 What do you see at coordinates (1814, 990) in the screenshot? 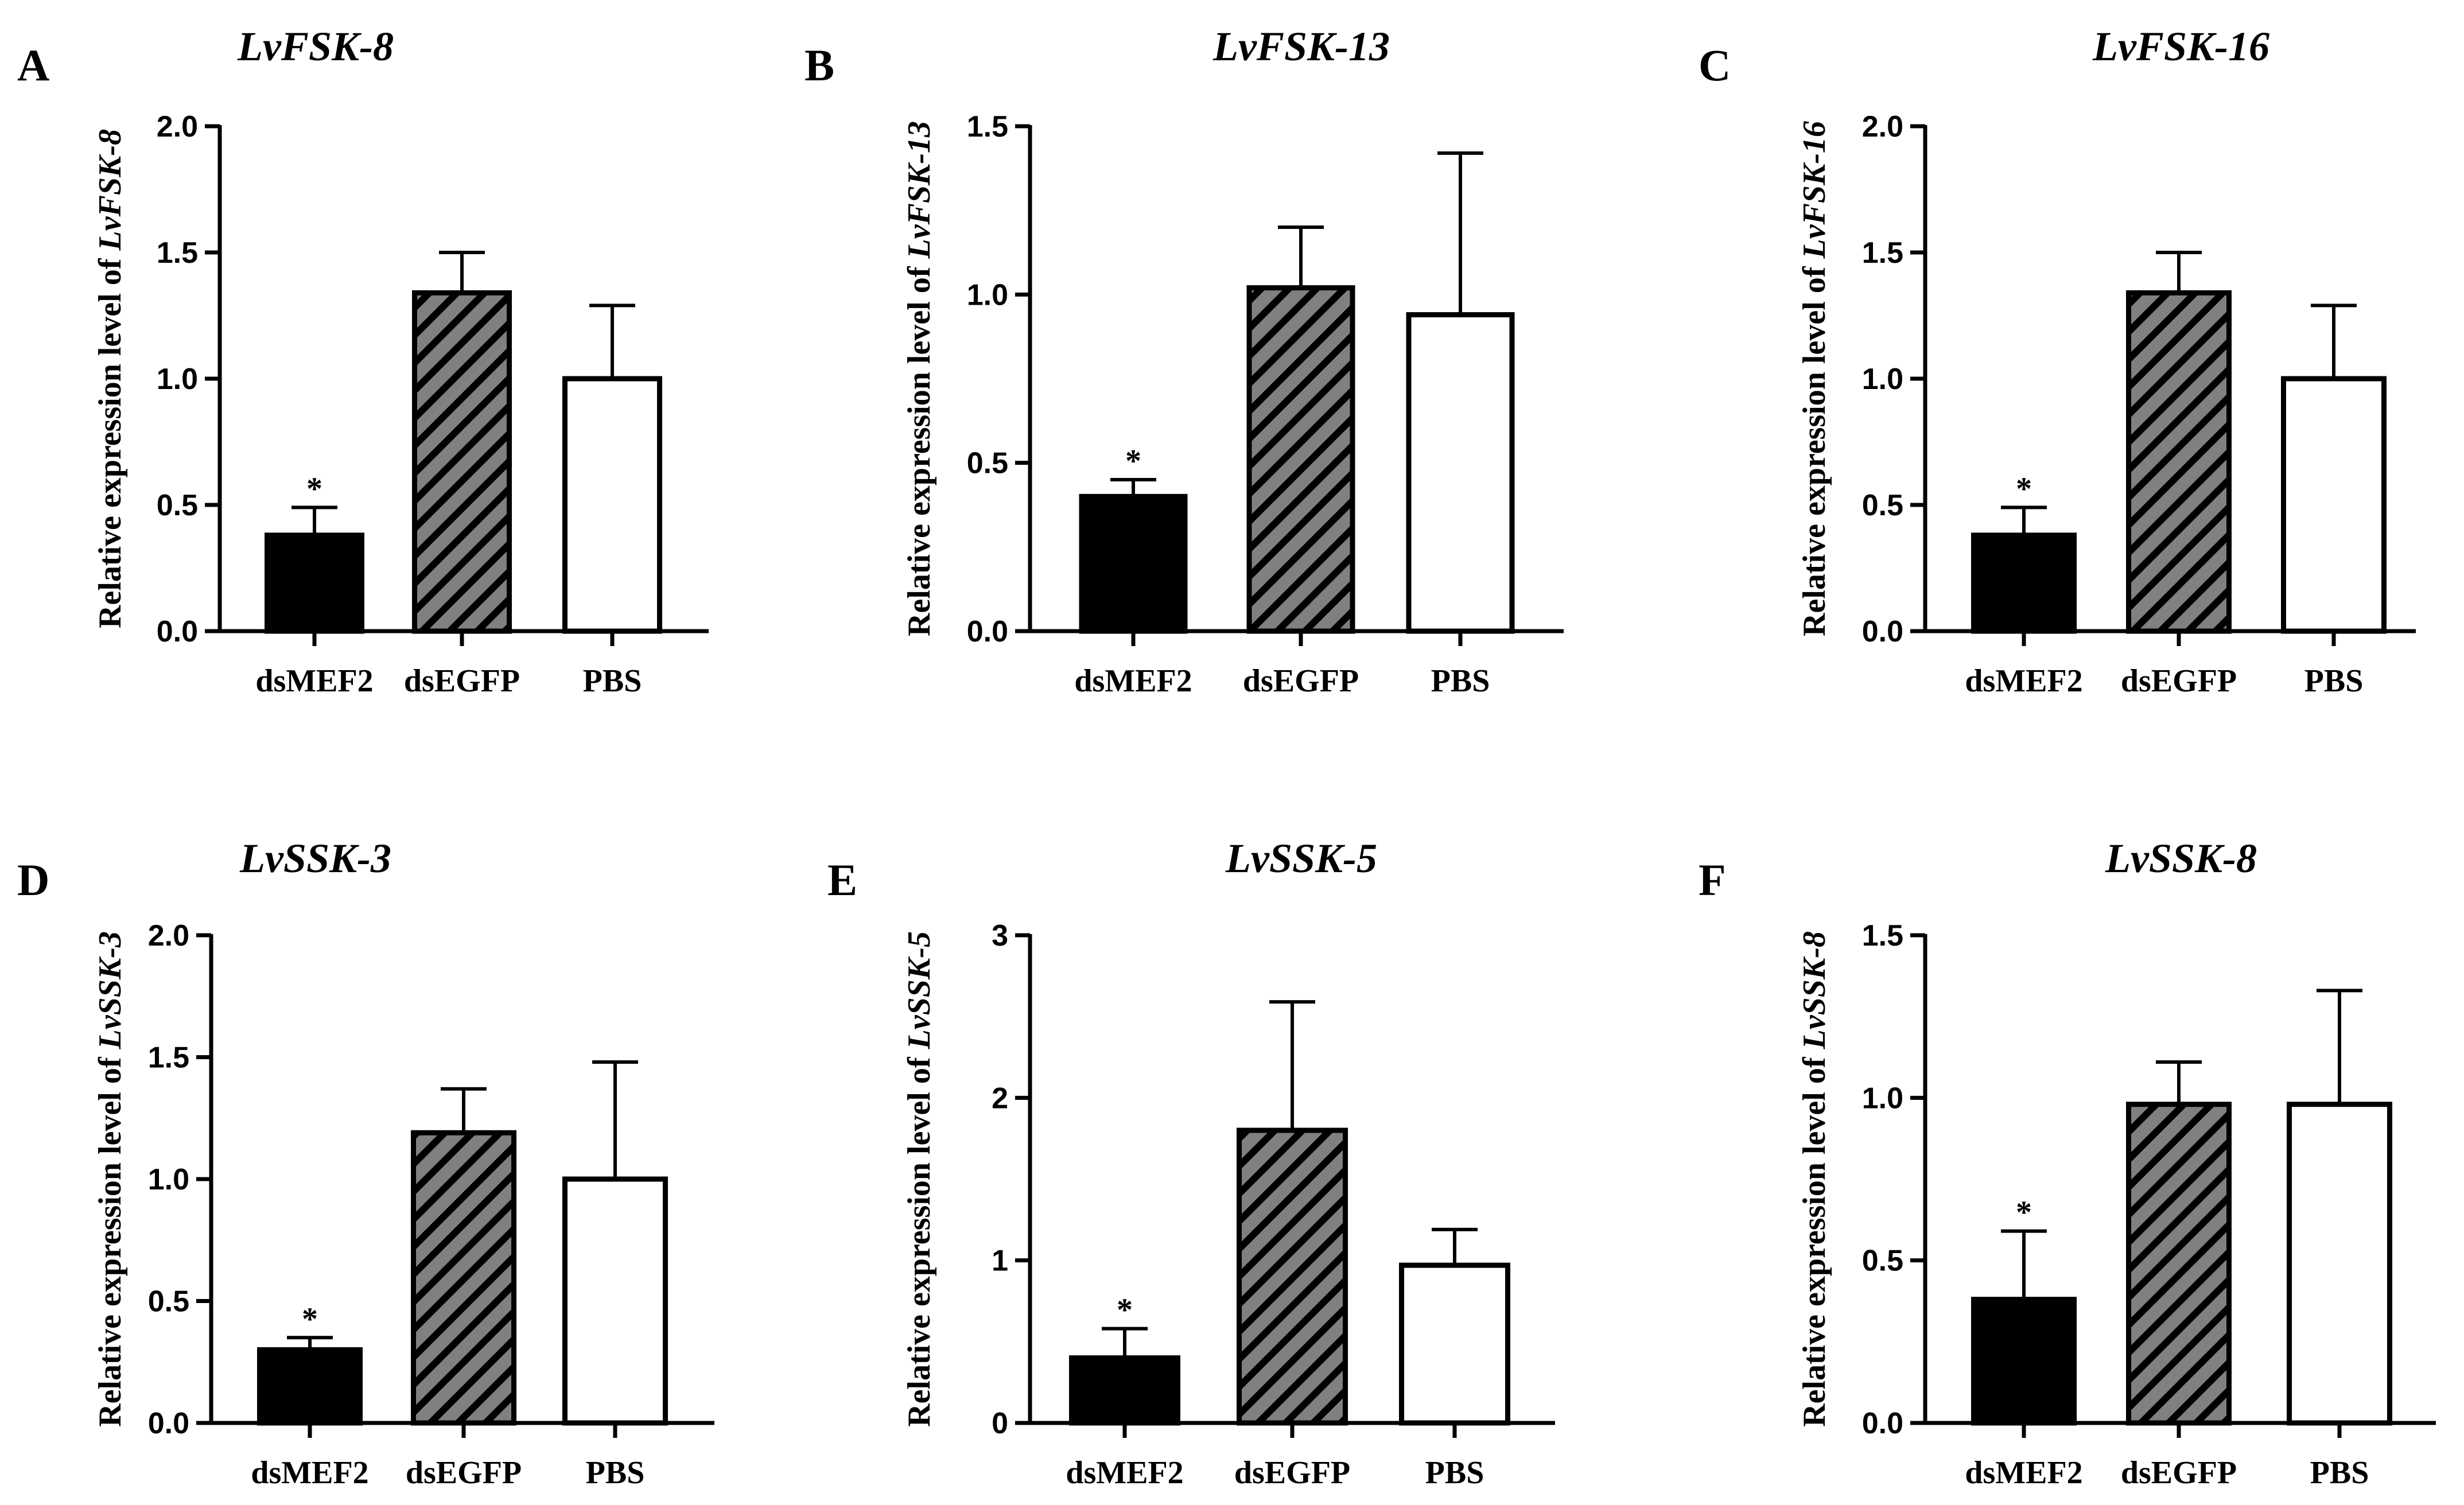
I see `y-axis-label-gene: LvSSK-8` at bounding box center [1814, 990].